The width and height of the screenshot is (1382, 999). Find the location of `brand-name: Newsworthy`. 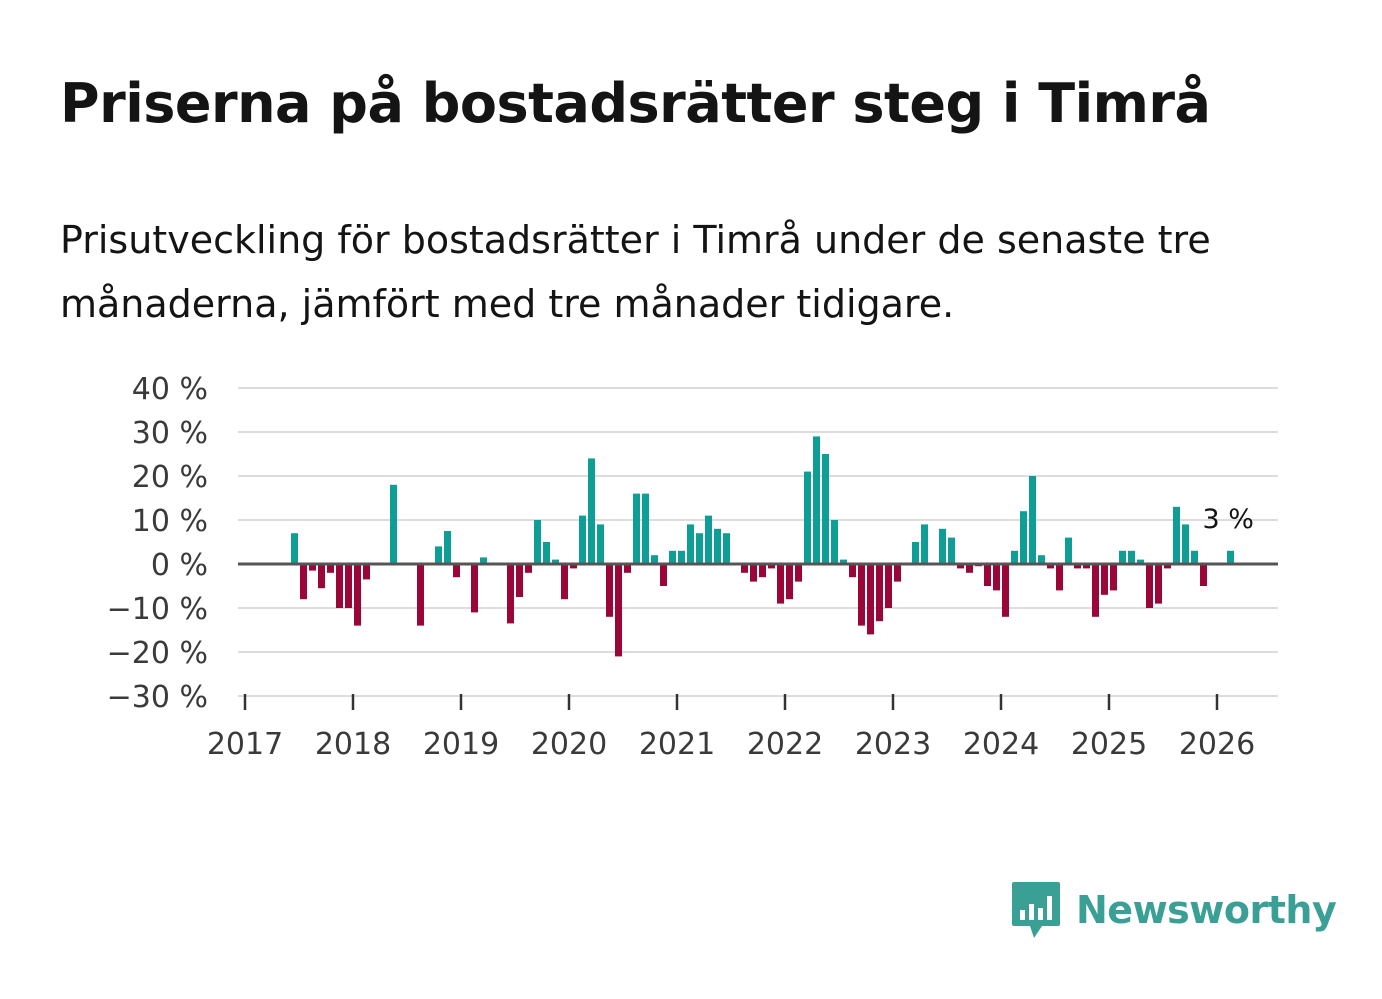

brand-name: Newsworthy is located at coordinates (1206, 910).